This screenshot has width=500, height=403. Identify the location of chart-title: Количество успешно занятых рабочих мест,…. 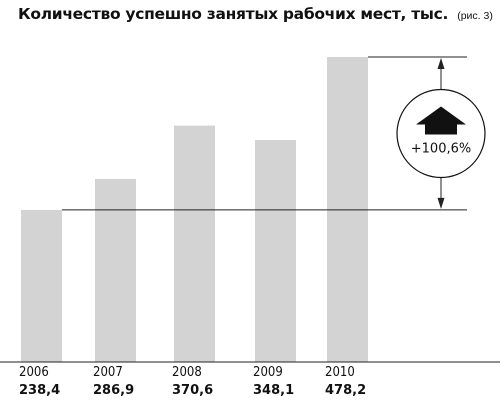
(255, 13).